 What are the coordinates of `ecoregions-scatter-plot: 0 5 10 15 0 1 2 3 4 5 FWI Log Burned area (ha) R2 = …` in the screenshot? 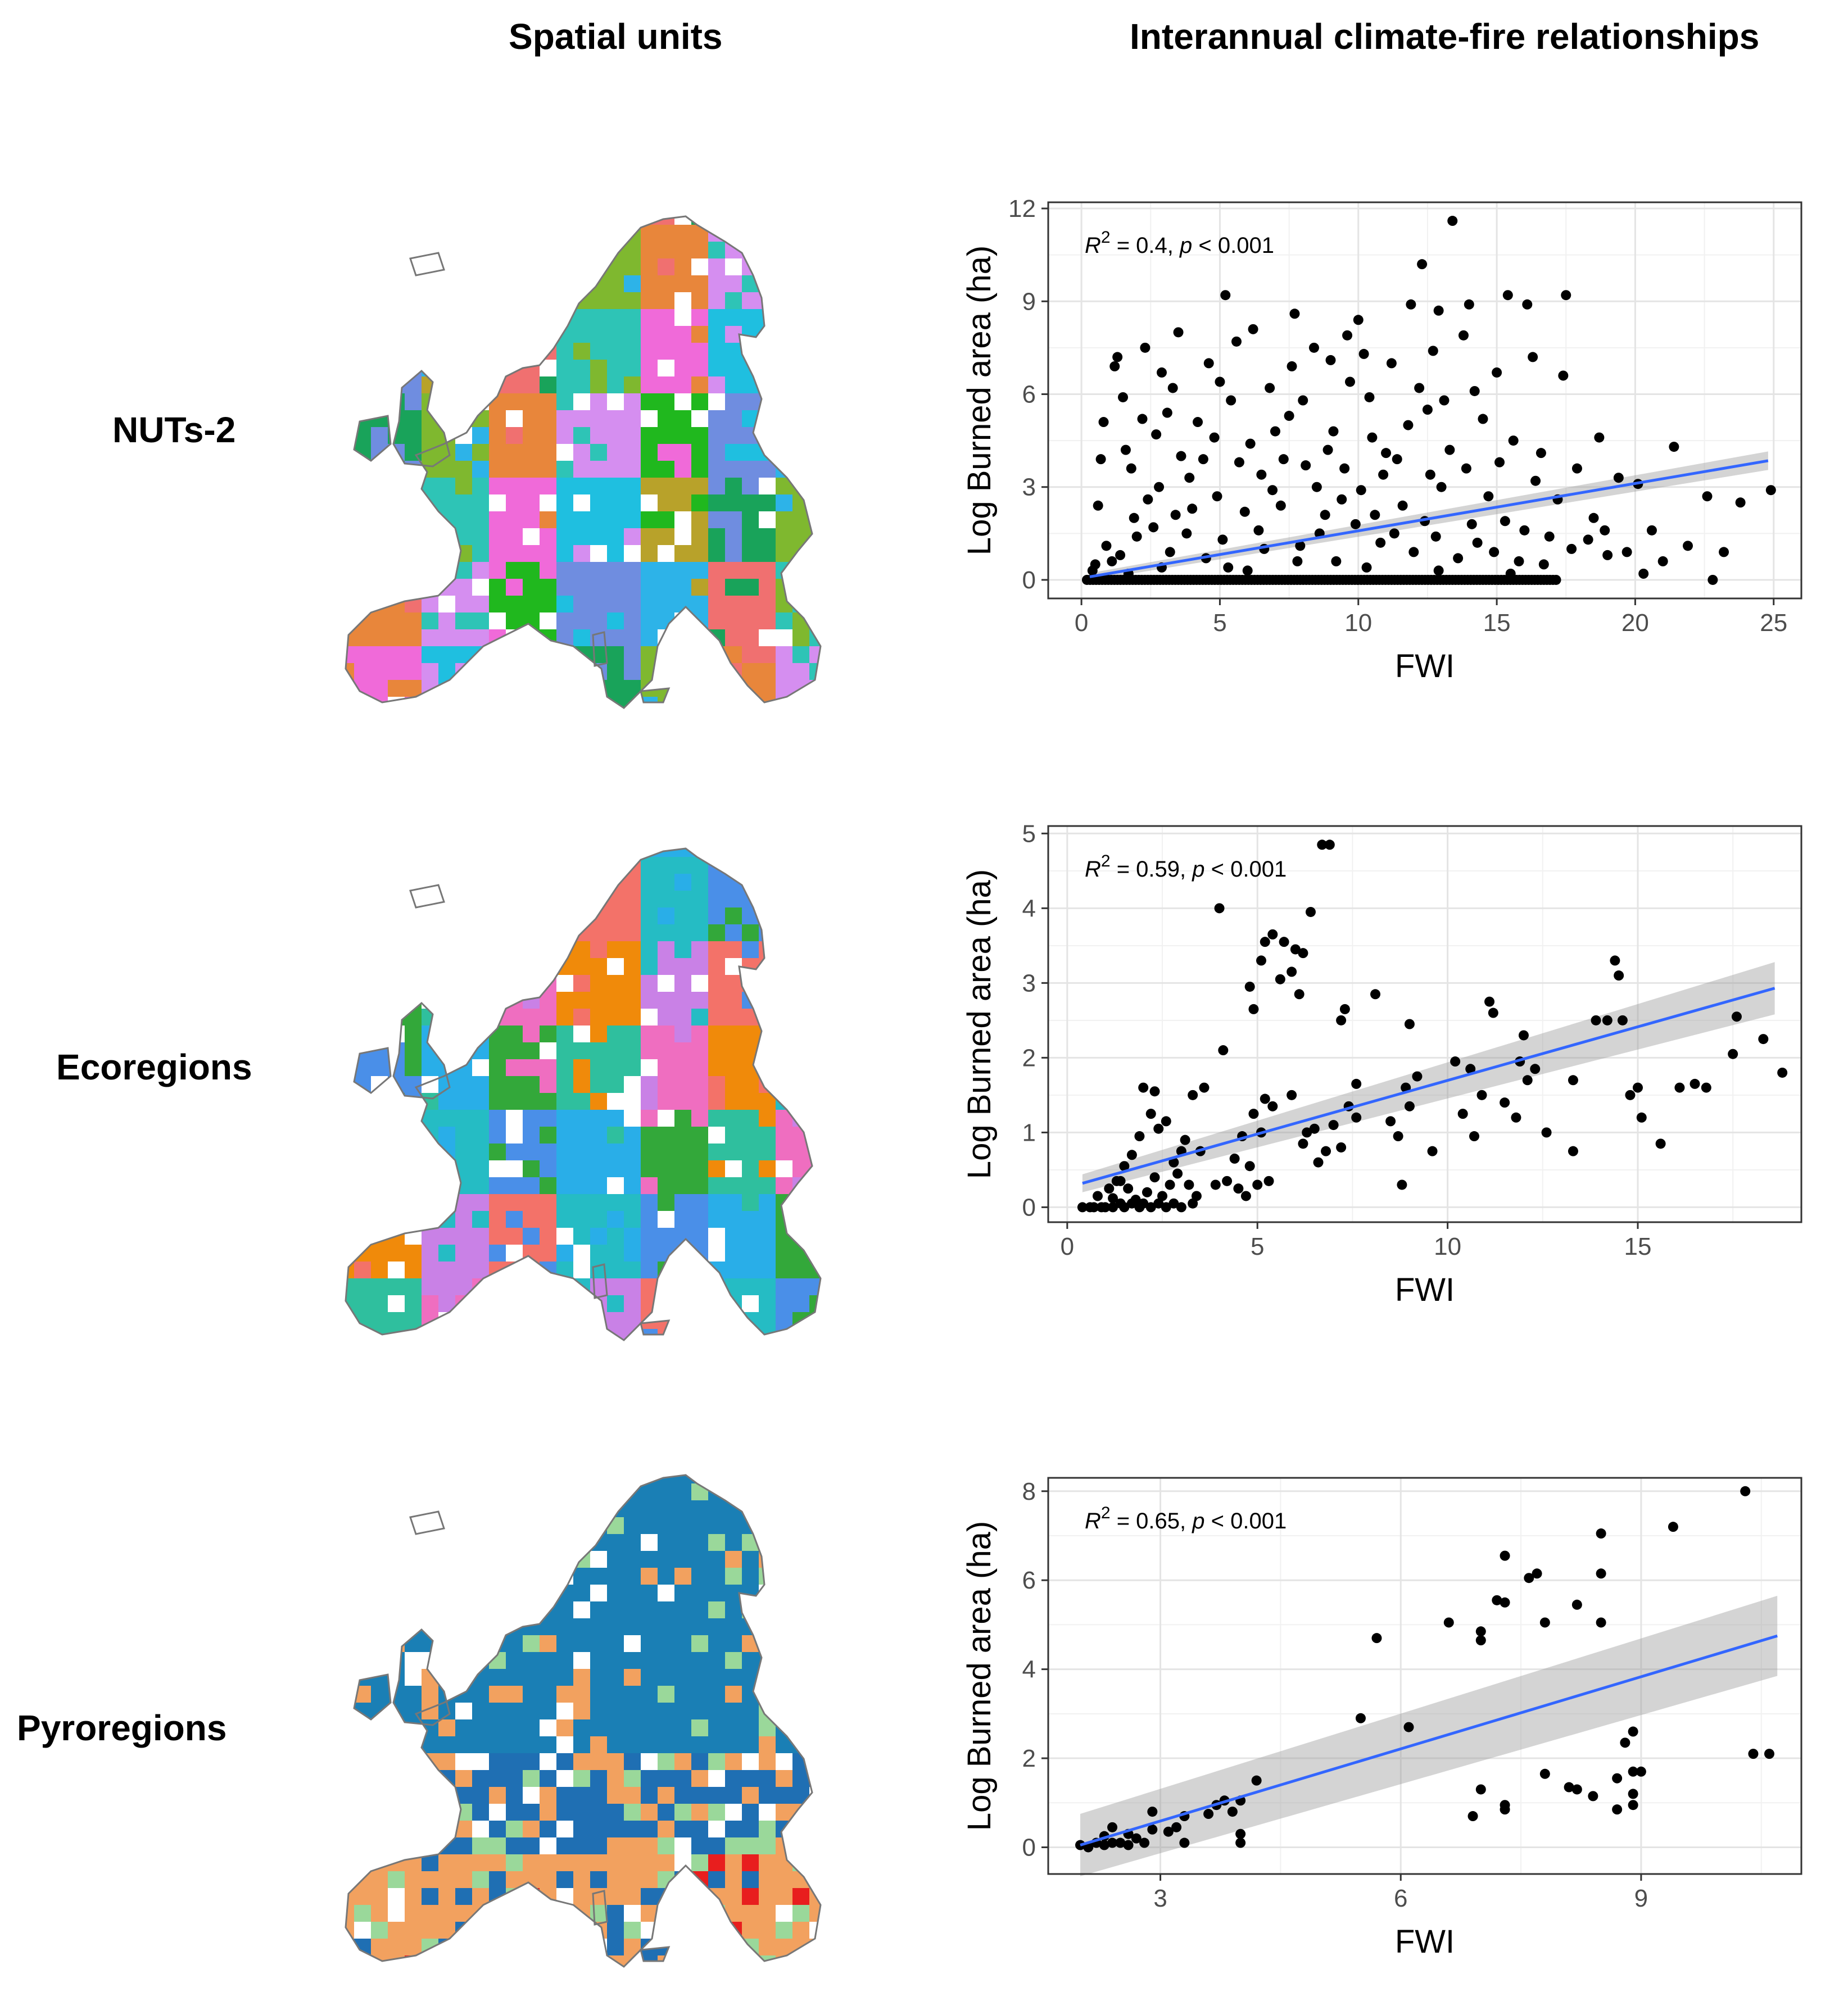 It's located at (1381, 1064).